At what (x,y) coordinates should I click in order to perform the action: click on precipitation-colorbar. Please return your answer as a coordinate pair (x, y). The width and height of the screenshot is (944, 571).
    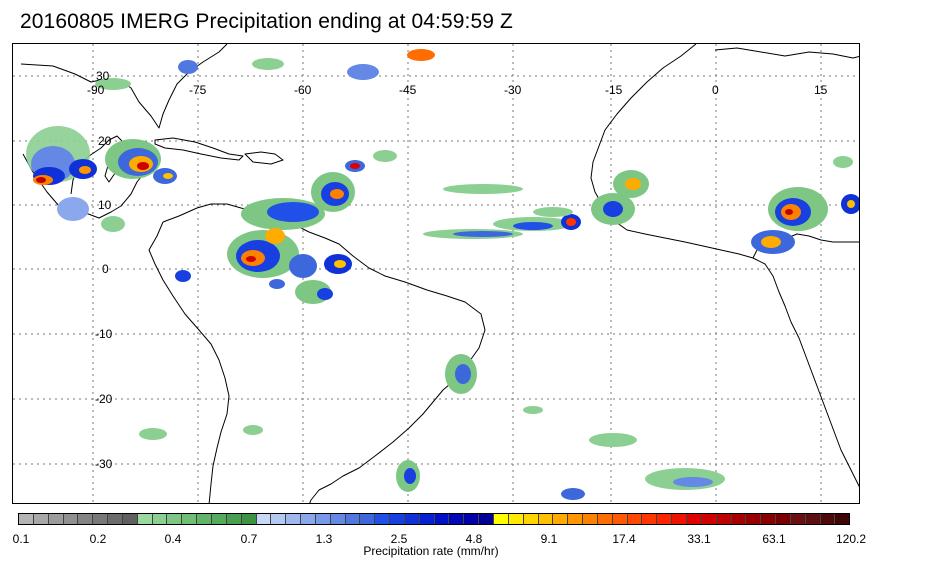
    Looking at the image, I should click on (434, 519).